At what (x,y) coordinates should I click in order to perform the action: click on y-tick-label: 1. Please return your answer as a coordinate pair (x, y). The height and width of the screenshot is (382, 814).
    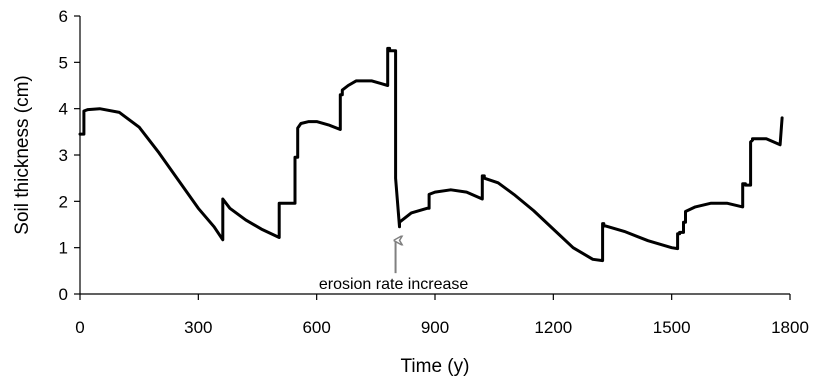
    Looking at the image, I should click on (63, 248).